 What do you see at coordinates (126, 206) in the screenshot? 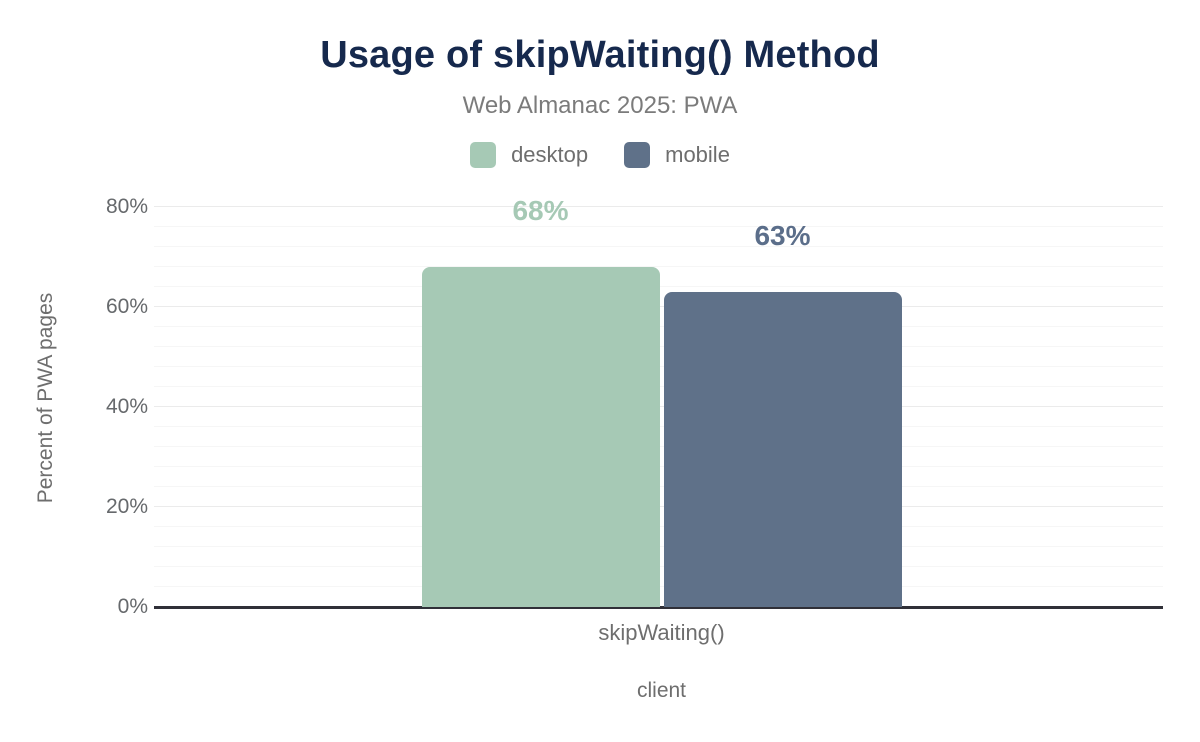
I see `y-tick-label: 80%` at bounding box center [126, 206].